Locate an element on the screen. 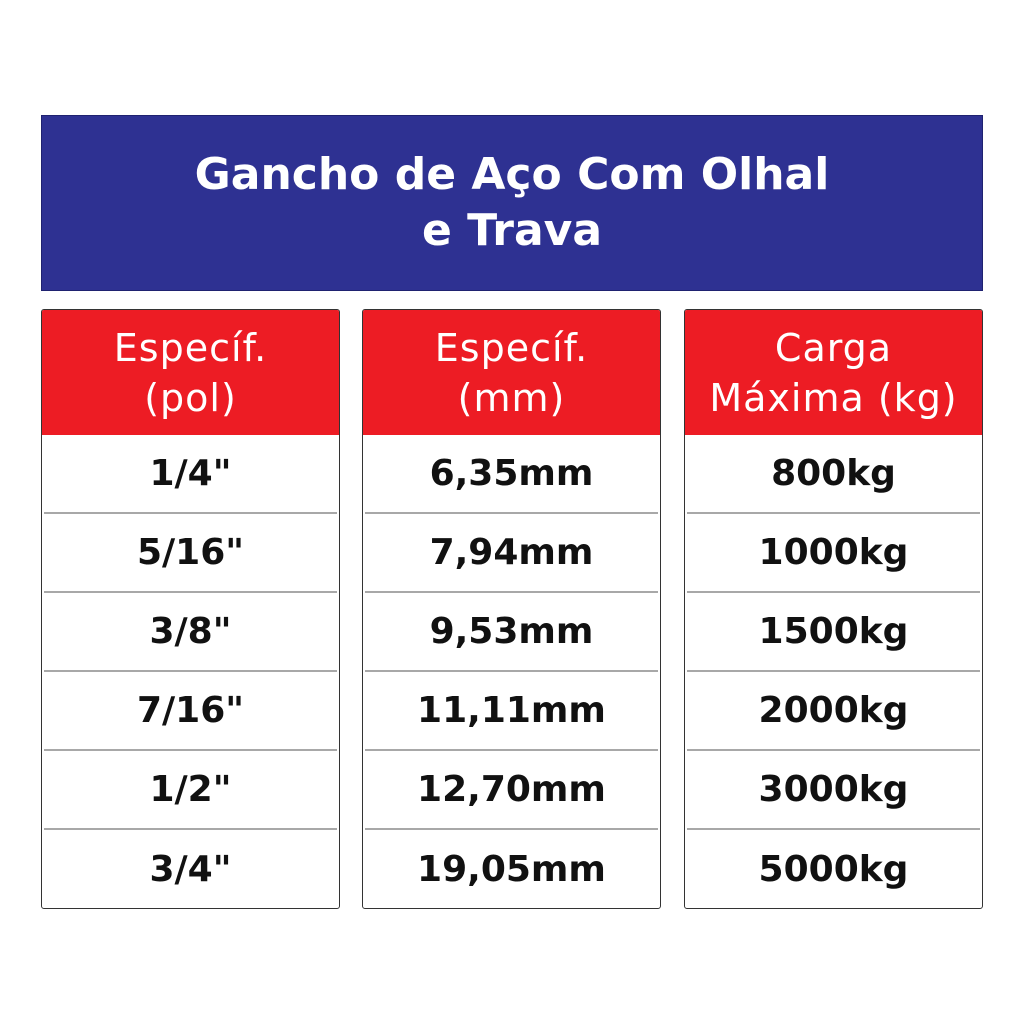 The height and width of the screenshot is (1024, 1024). table-cell: 1/4" is located at coordinates (190, 474).